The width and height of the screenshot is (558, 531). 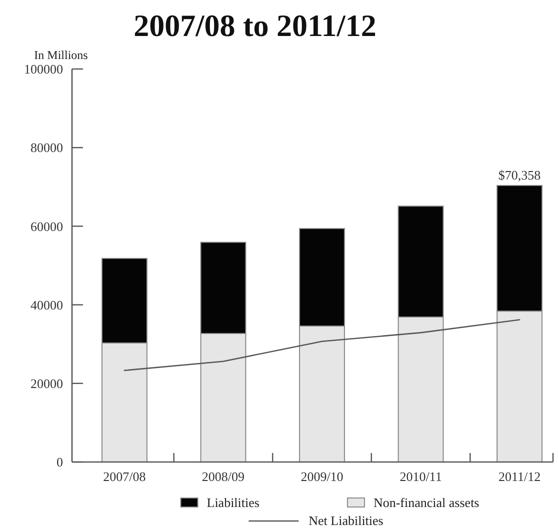 I want to click on y-tick-label: 40000, so click(x=46, y=304).